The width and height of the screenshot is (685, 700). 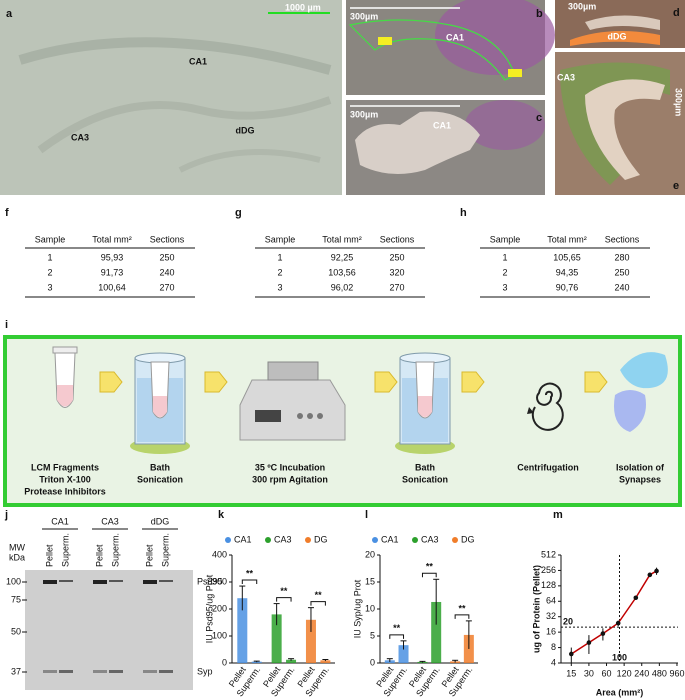 I want to click on y-tick-label: 0, so click(x=224, y=662).